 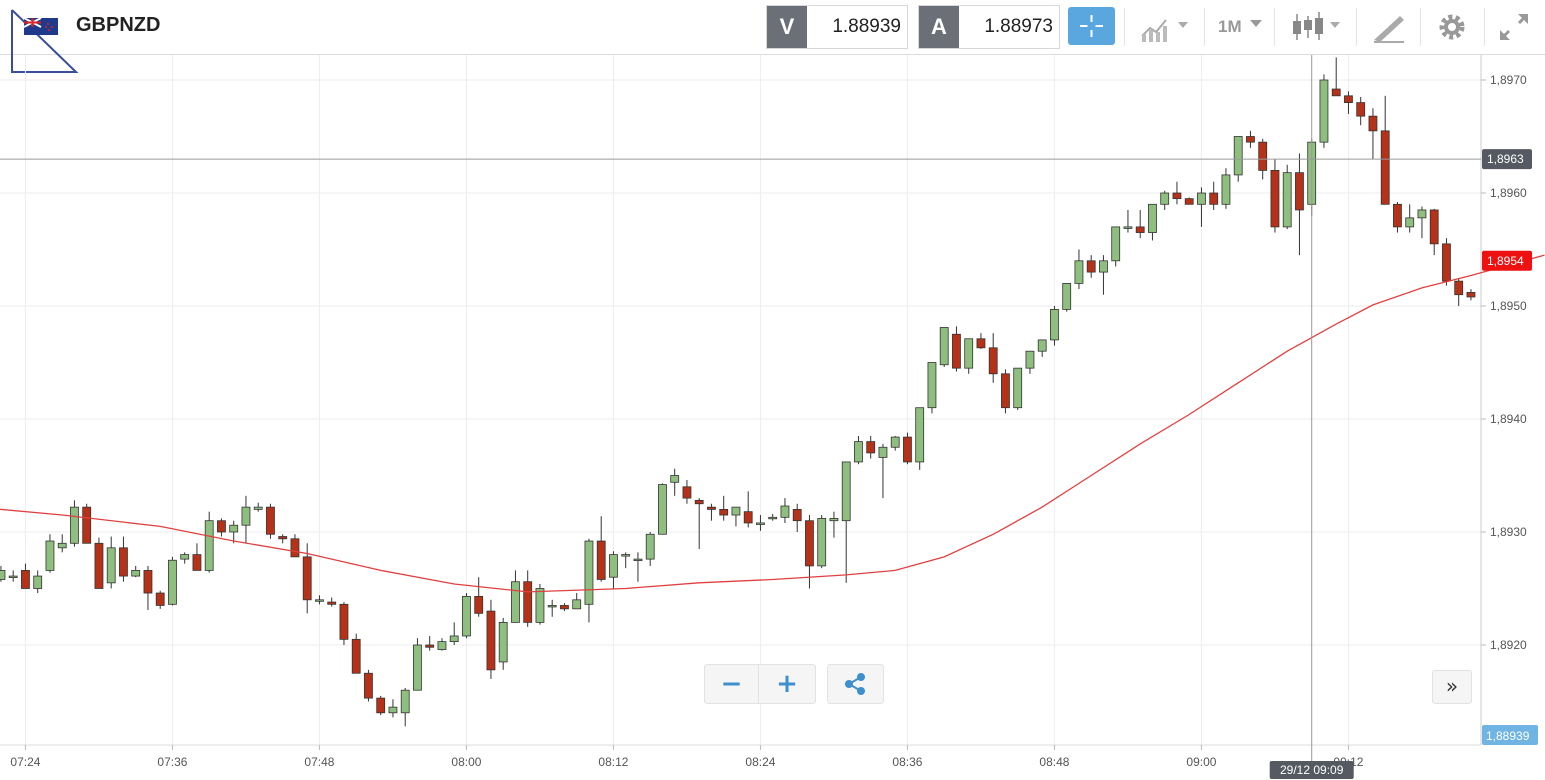 I want to click on crosshair-time-badge: 29/12 09:09, so click(x=1311, y=770).